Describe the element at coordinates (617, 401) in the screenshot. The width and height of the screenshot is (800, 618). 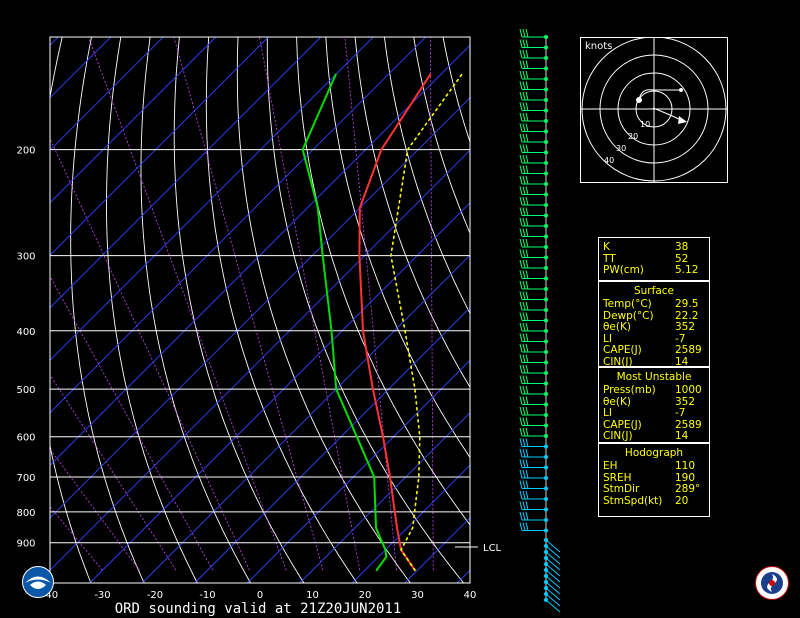
I see `indices-row-label: θe(K)` at that location.